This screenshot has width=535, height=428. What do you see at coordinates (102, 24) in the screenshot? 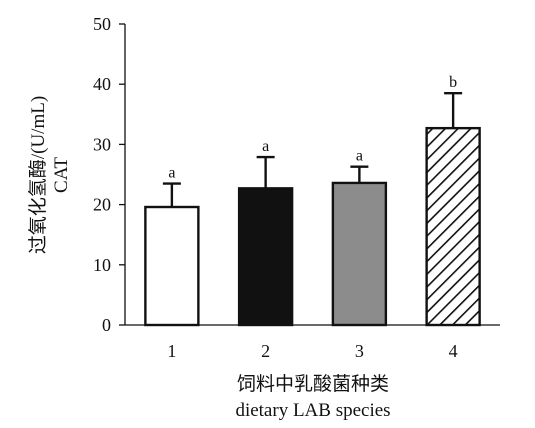
I see `y-tick-label-5: 50` at bounding box center [102, 24].